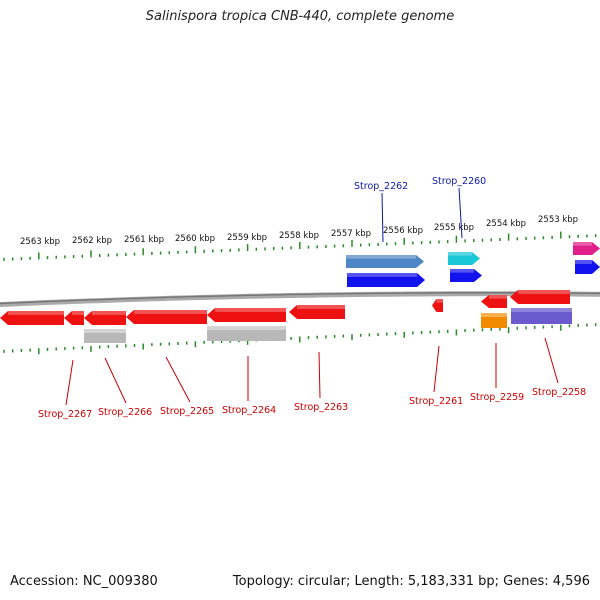 The image size is (600, 600). Describe the element at coordinates (558, 220) in the screenshot. I see `kbp-label: 2553 kbp` at that location.